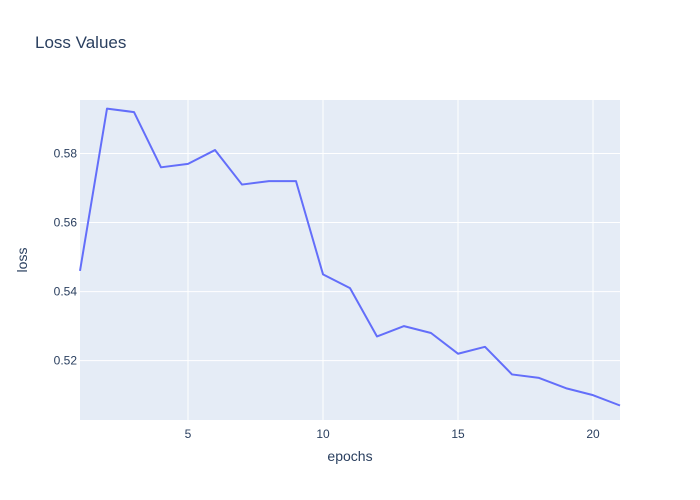 The image size is (700, 500). I want to click on x-axis-ticks: 5 10 15 20, so click(392, 434).